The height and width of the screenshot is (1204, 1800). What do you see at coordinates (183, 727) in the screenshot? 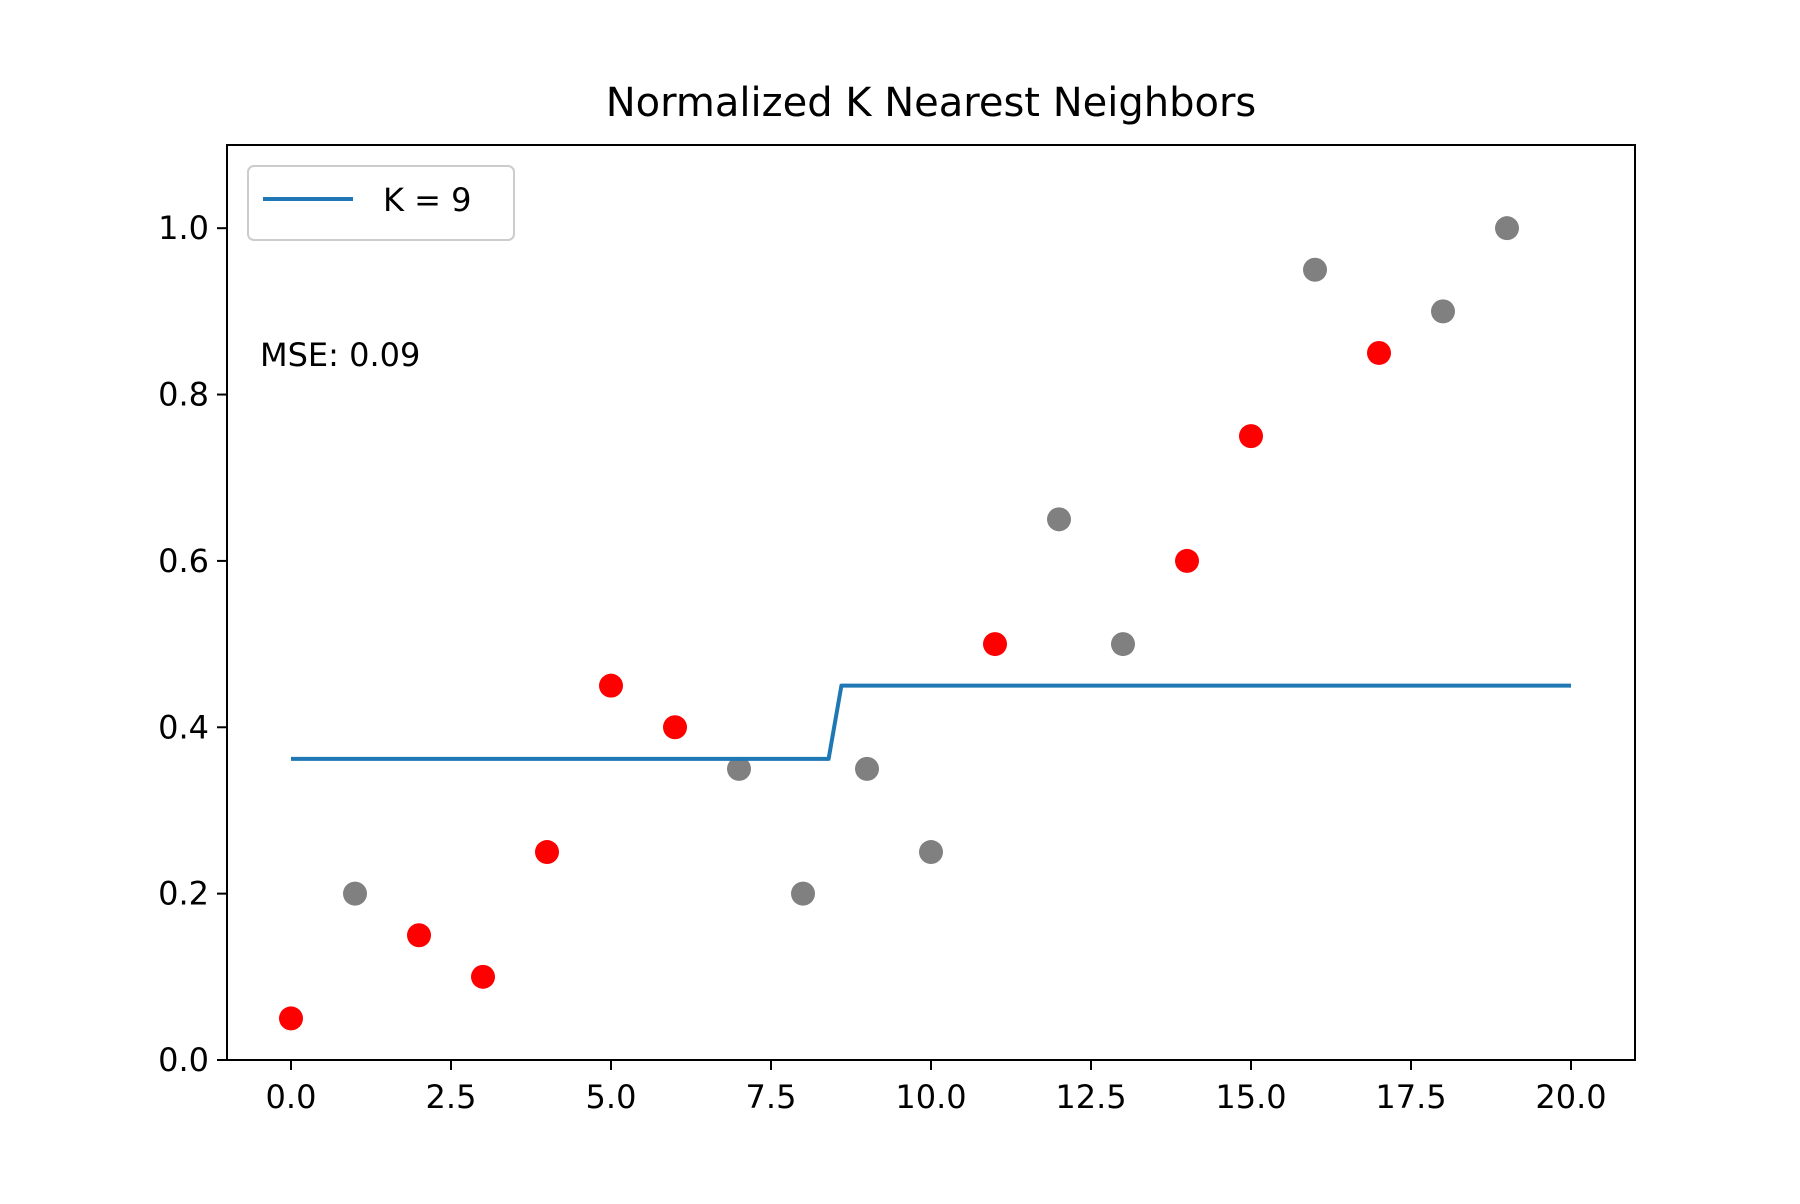
I see `y-tick-label: 0.4` at bounding box center [183, 727].